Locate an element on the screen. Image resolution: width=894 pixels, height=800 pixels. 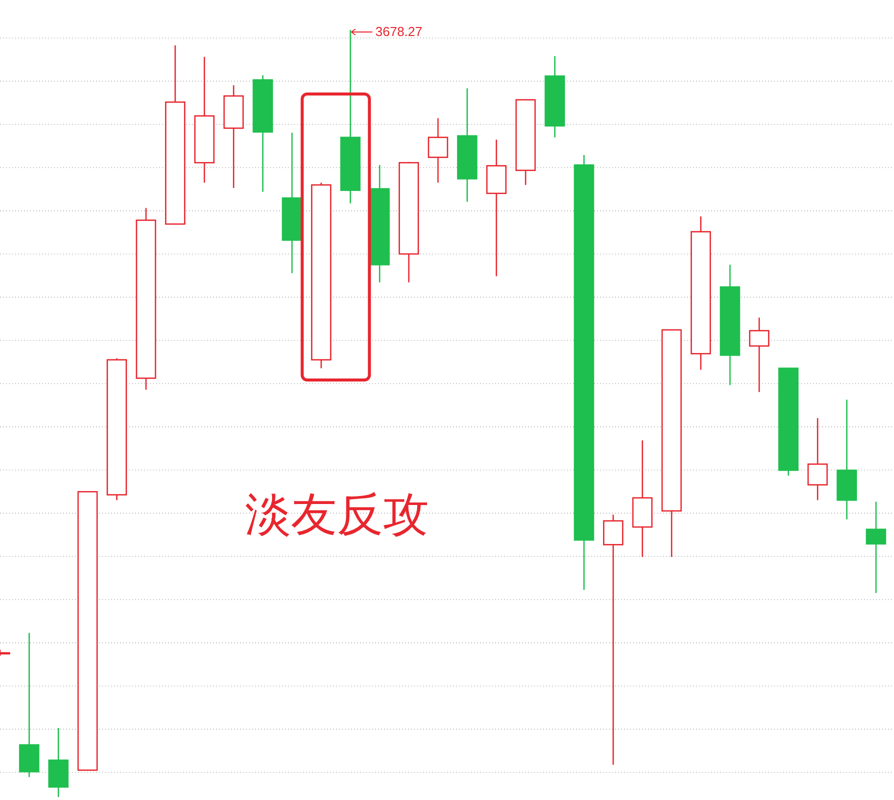
annotation: 3678.27 is located at coordinates (398, 31).